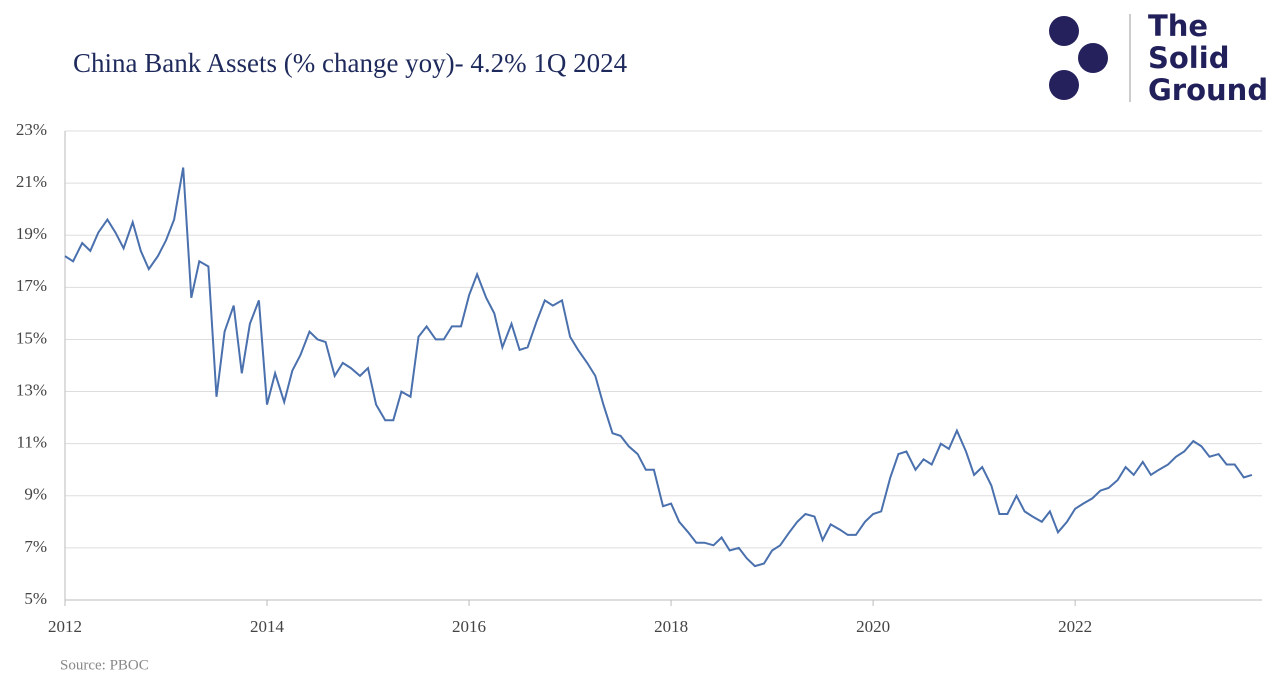  Describe the element at coordinates (873, 626) in the screenshot. I see `x-tick-label: 2020` at that location.